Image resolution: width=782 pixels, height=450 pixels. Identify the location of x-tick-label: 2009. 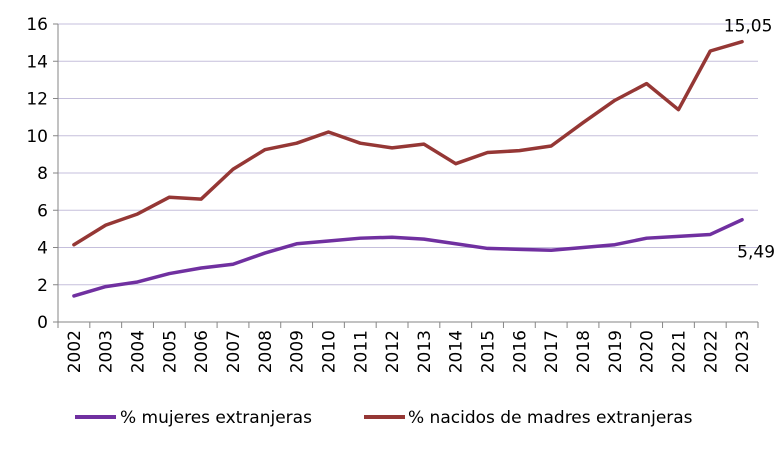
(298, 351).